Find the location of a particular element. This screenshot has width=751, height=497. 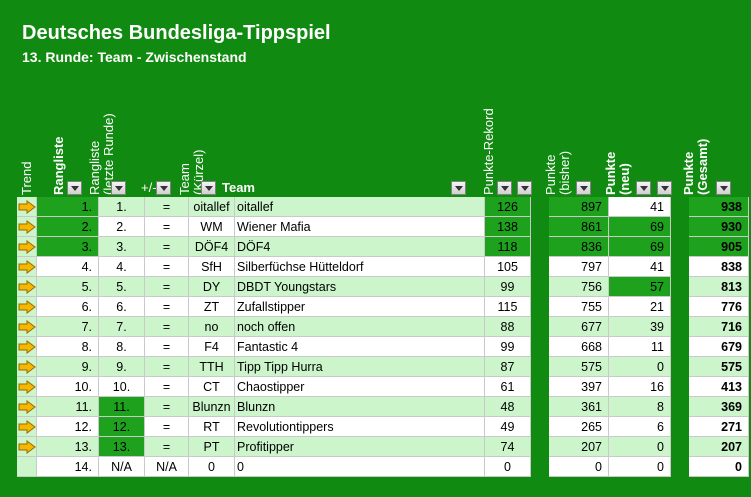

filter-team-kurz-dropdown is located at coordinates (208, 188).